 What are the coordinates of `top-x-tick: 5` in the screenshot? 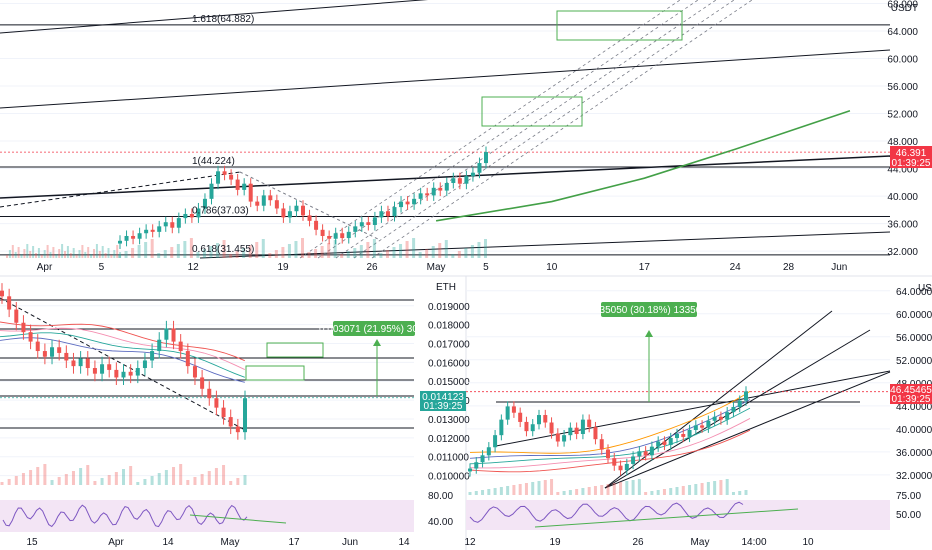 It's located at (102, 267).